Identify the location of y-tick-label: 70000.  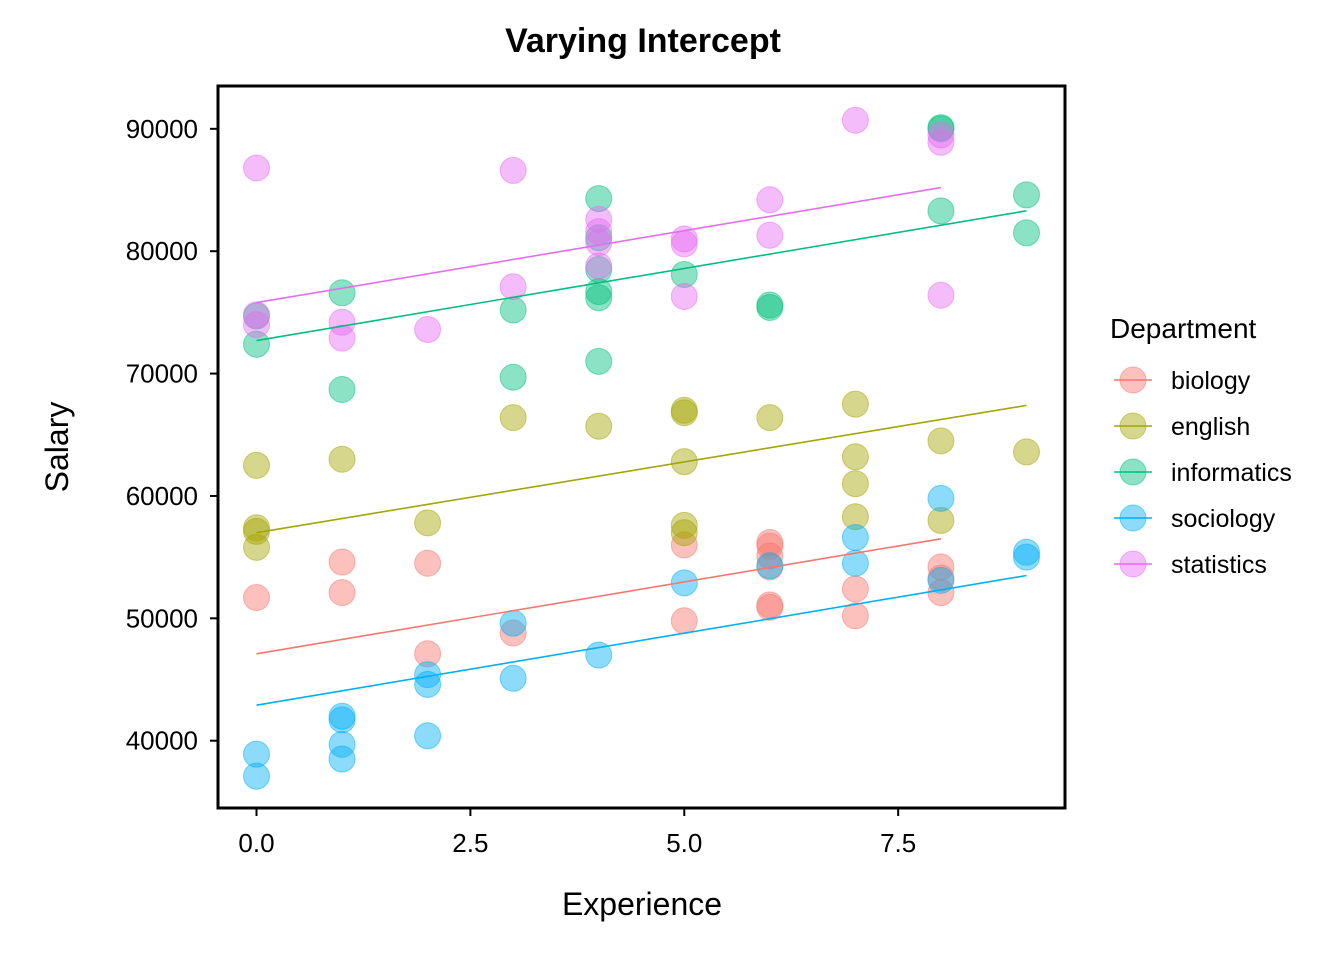
(162, 374).